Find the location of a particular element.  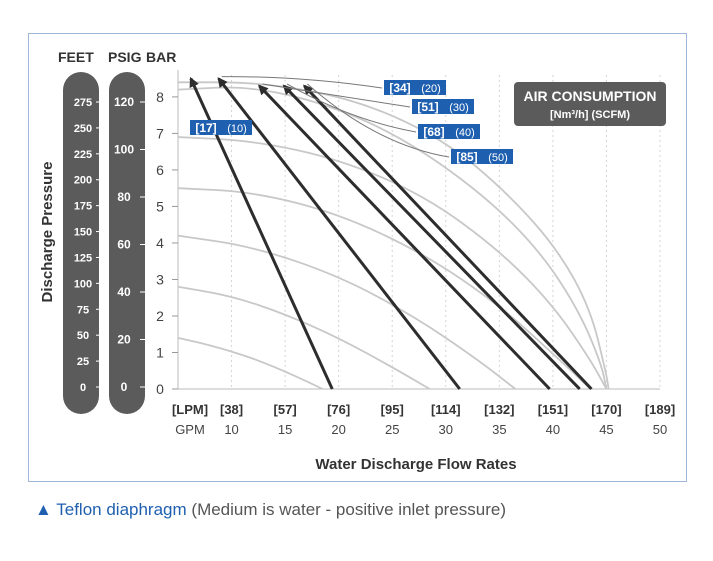

x-tick-gpm-label: 50 is located at coordinates (660, 429).